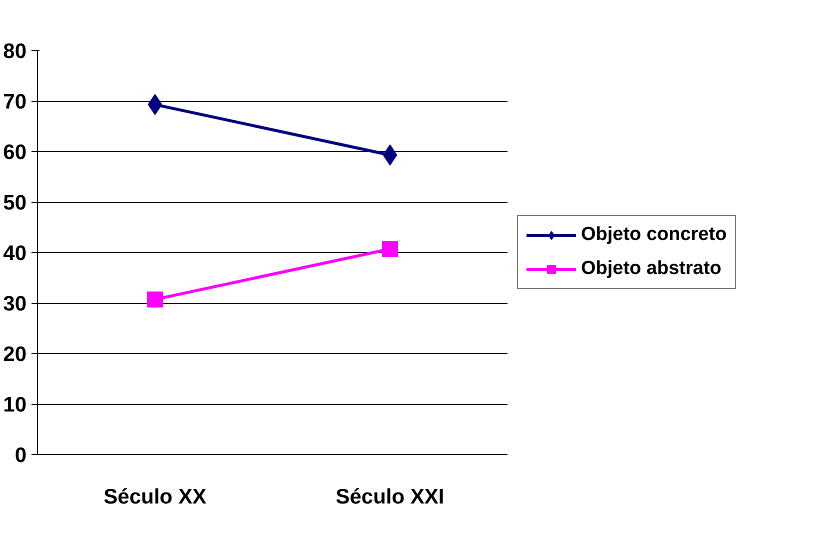 The image size is (822, 560). What do you see at coordinates (14, 203) in the screenshot?
I see `y-tick-label: 50` at bounding box center [14, 203].